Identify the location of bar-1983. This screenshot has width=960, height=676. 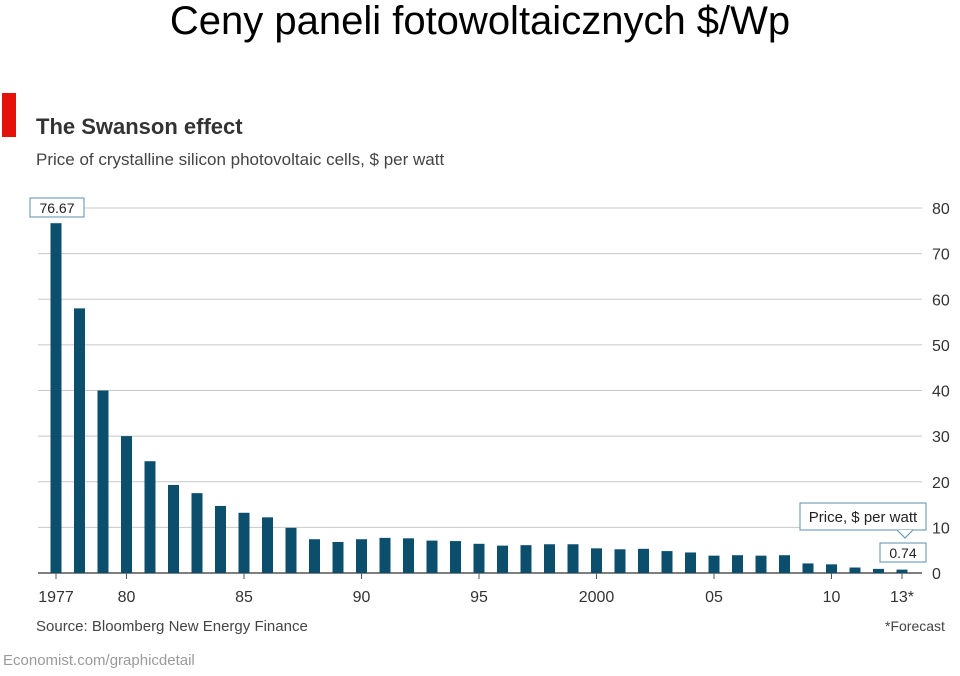
(197, 533).